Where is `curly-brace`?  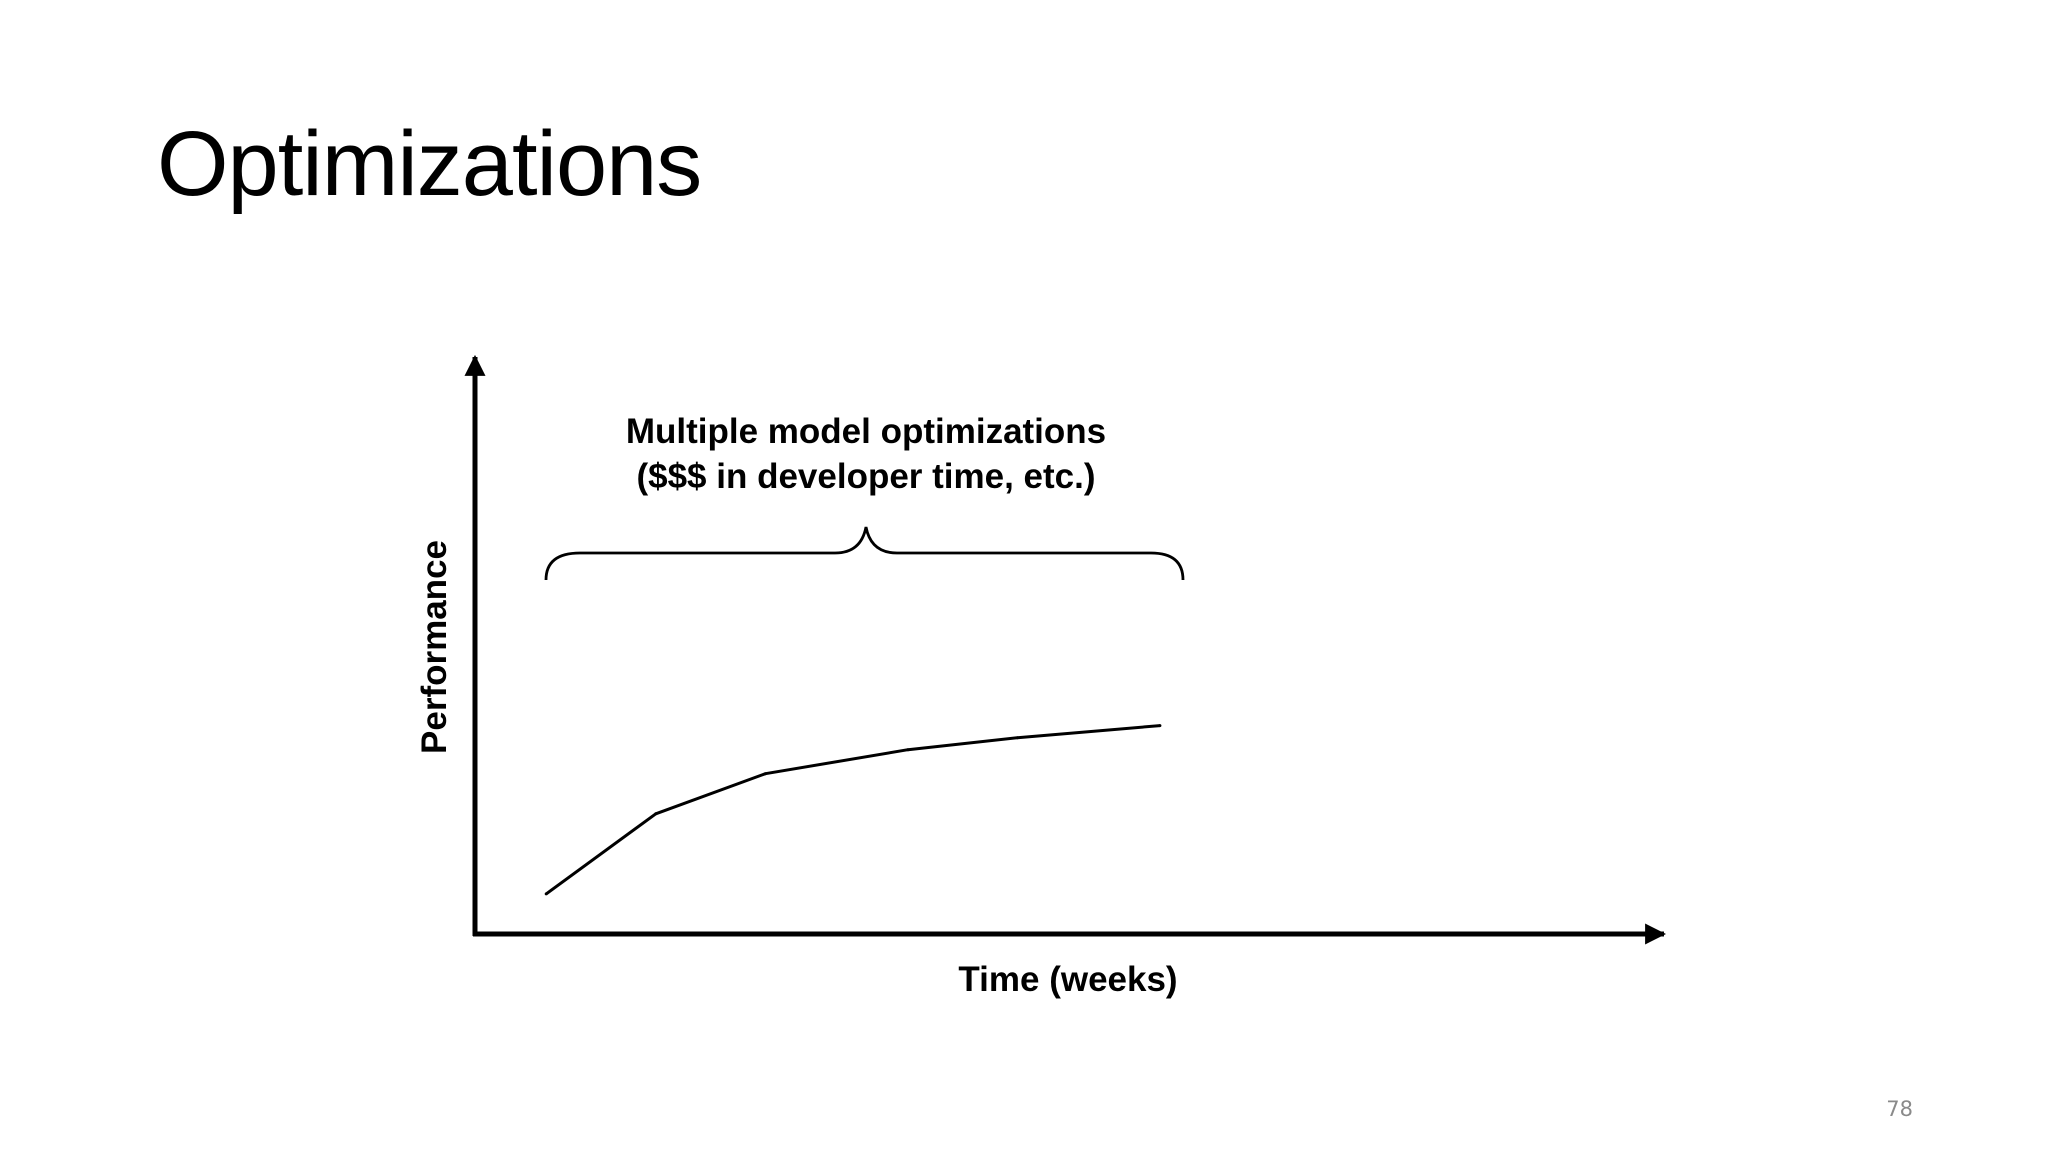 curly-brace is located at coordinates (864, 553).